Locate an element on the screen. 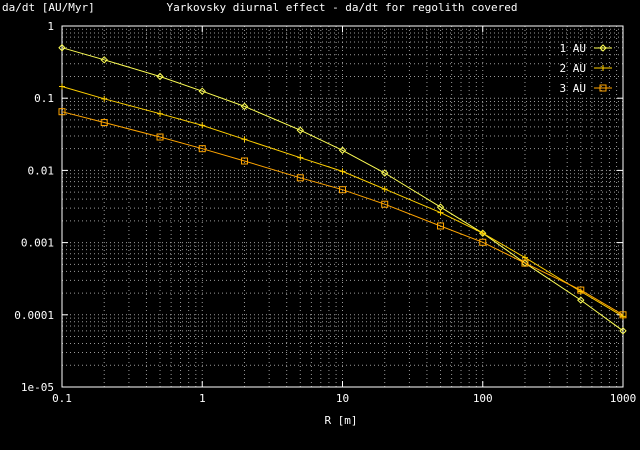 The image size is (640, 450). legend: 1 AU 2 AU 3 AU is located at coordinates (586, 68).